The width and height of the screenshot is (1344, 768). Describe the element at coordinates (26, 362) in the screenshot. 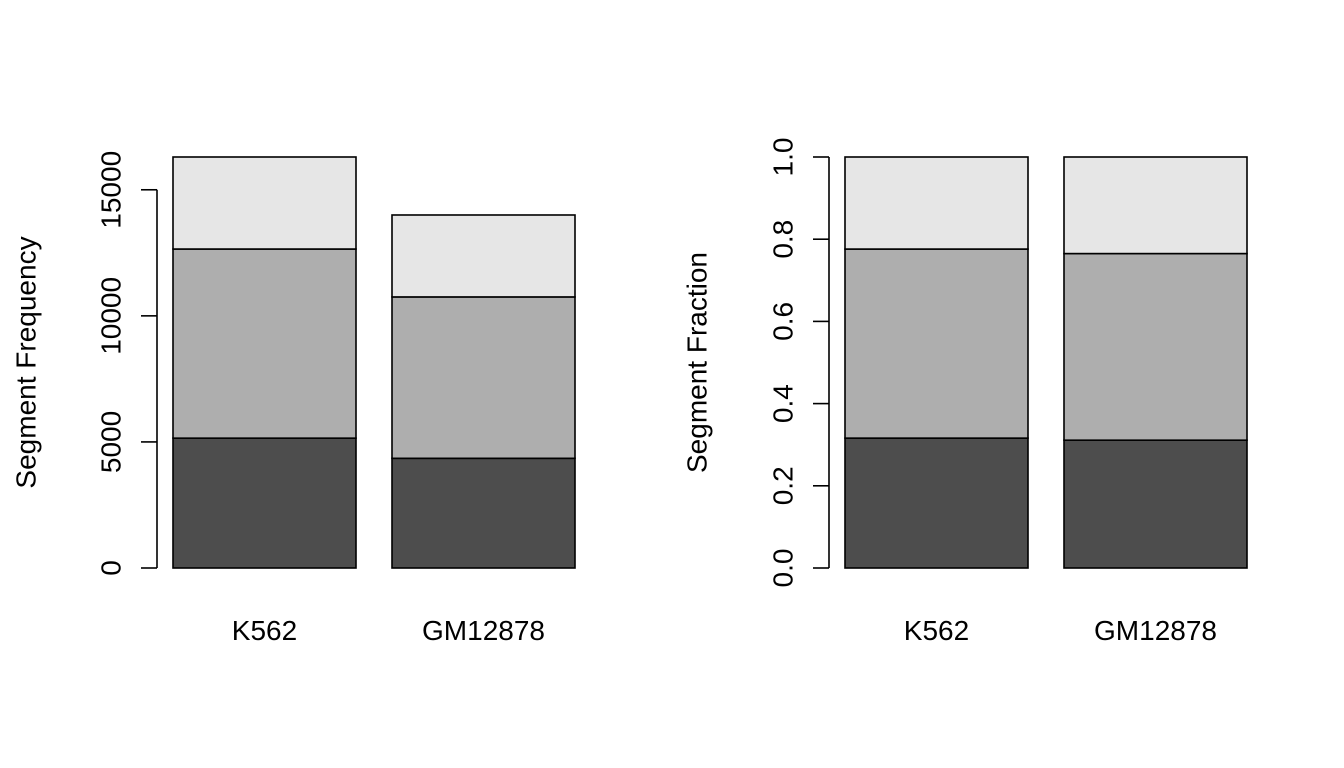

I see `y-axis-title: Segment Frequency` at that location.